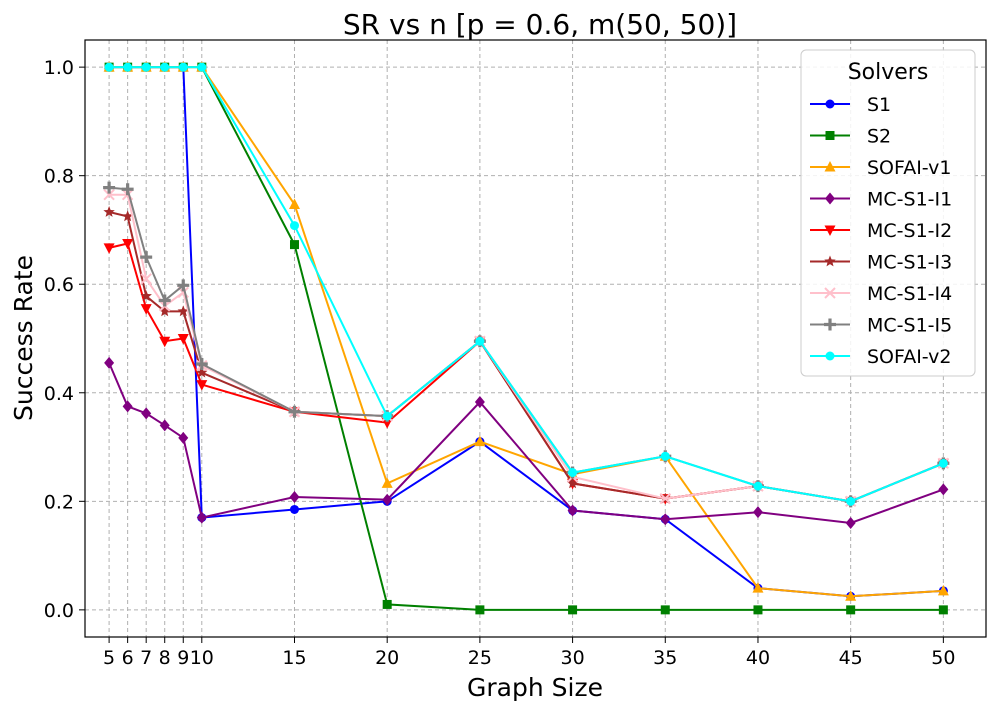 This screenshot has height=709, width=996. Describe the element at coordinates (59, 502) in the screenshot. I see `y-tick-label: 0.2` at that location.